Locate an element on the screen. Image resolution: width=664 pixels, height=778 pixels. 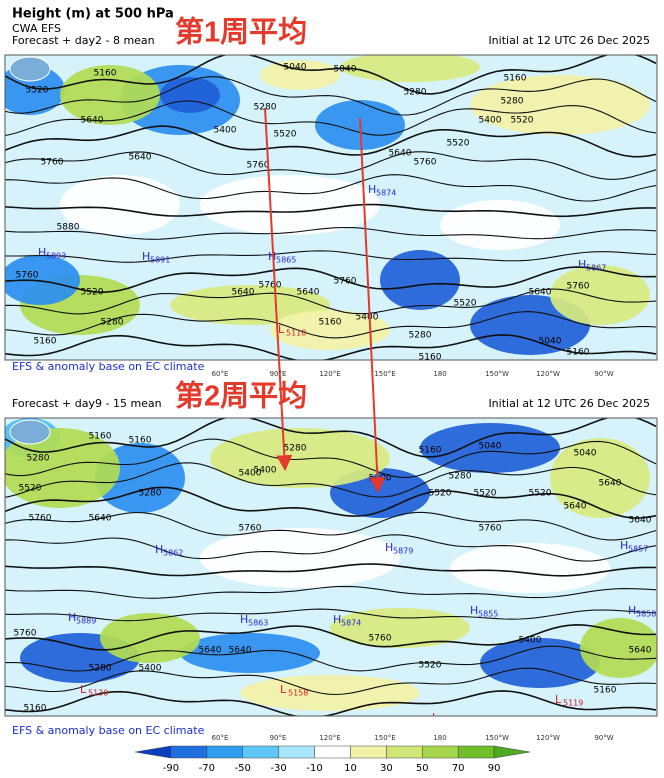
colorbar-label: -90 is located at coordinates (171, 768).